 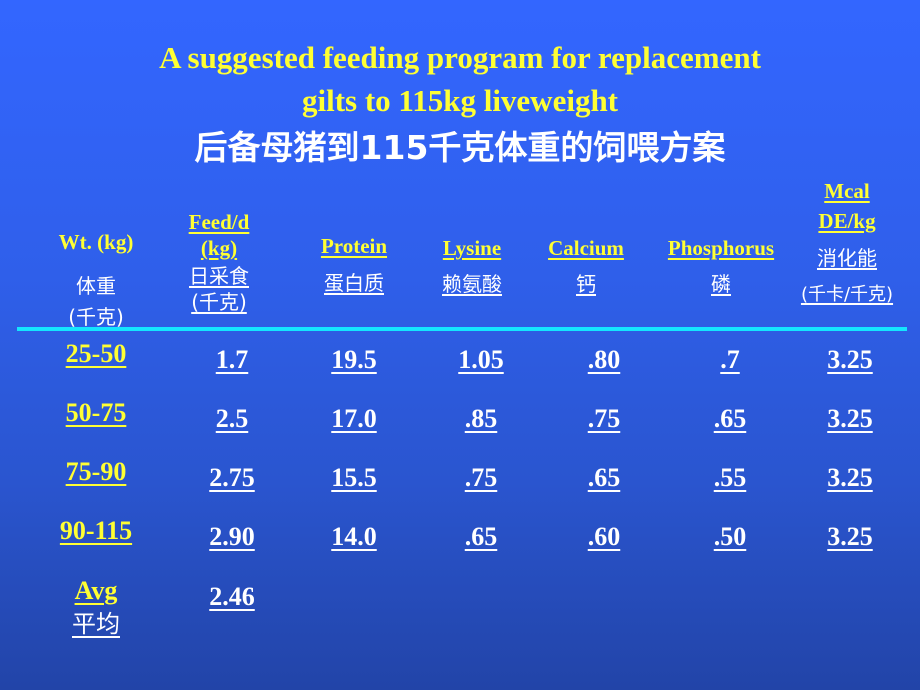 I want to click on lysine-cell: .85, so click(x=481, y=418).